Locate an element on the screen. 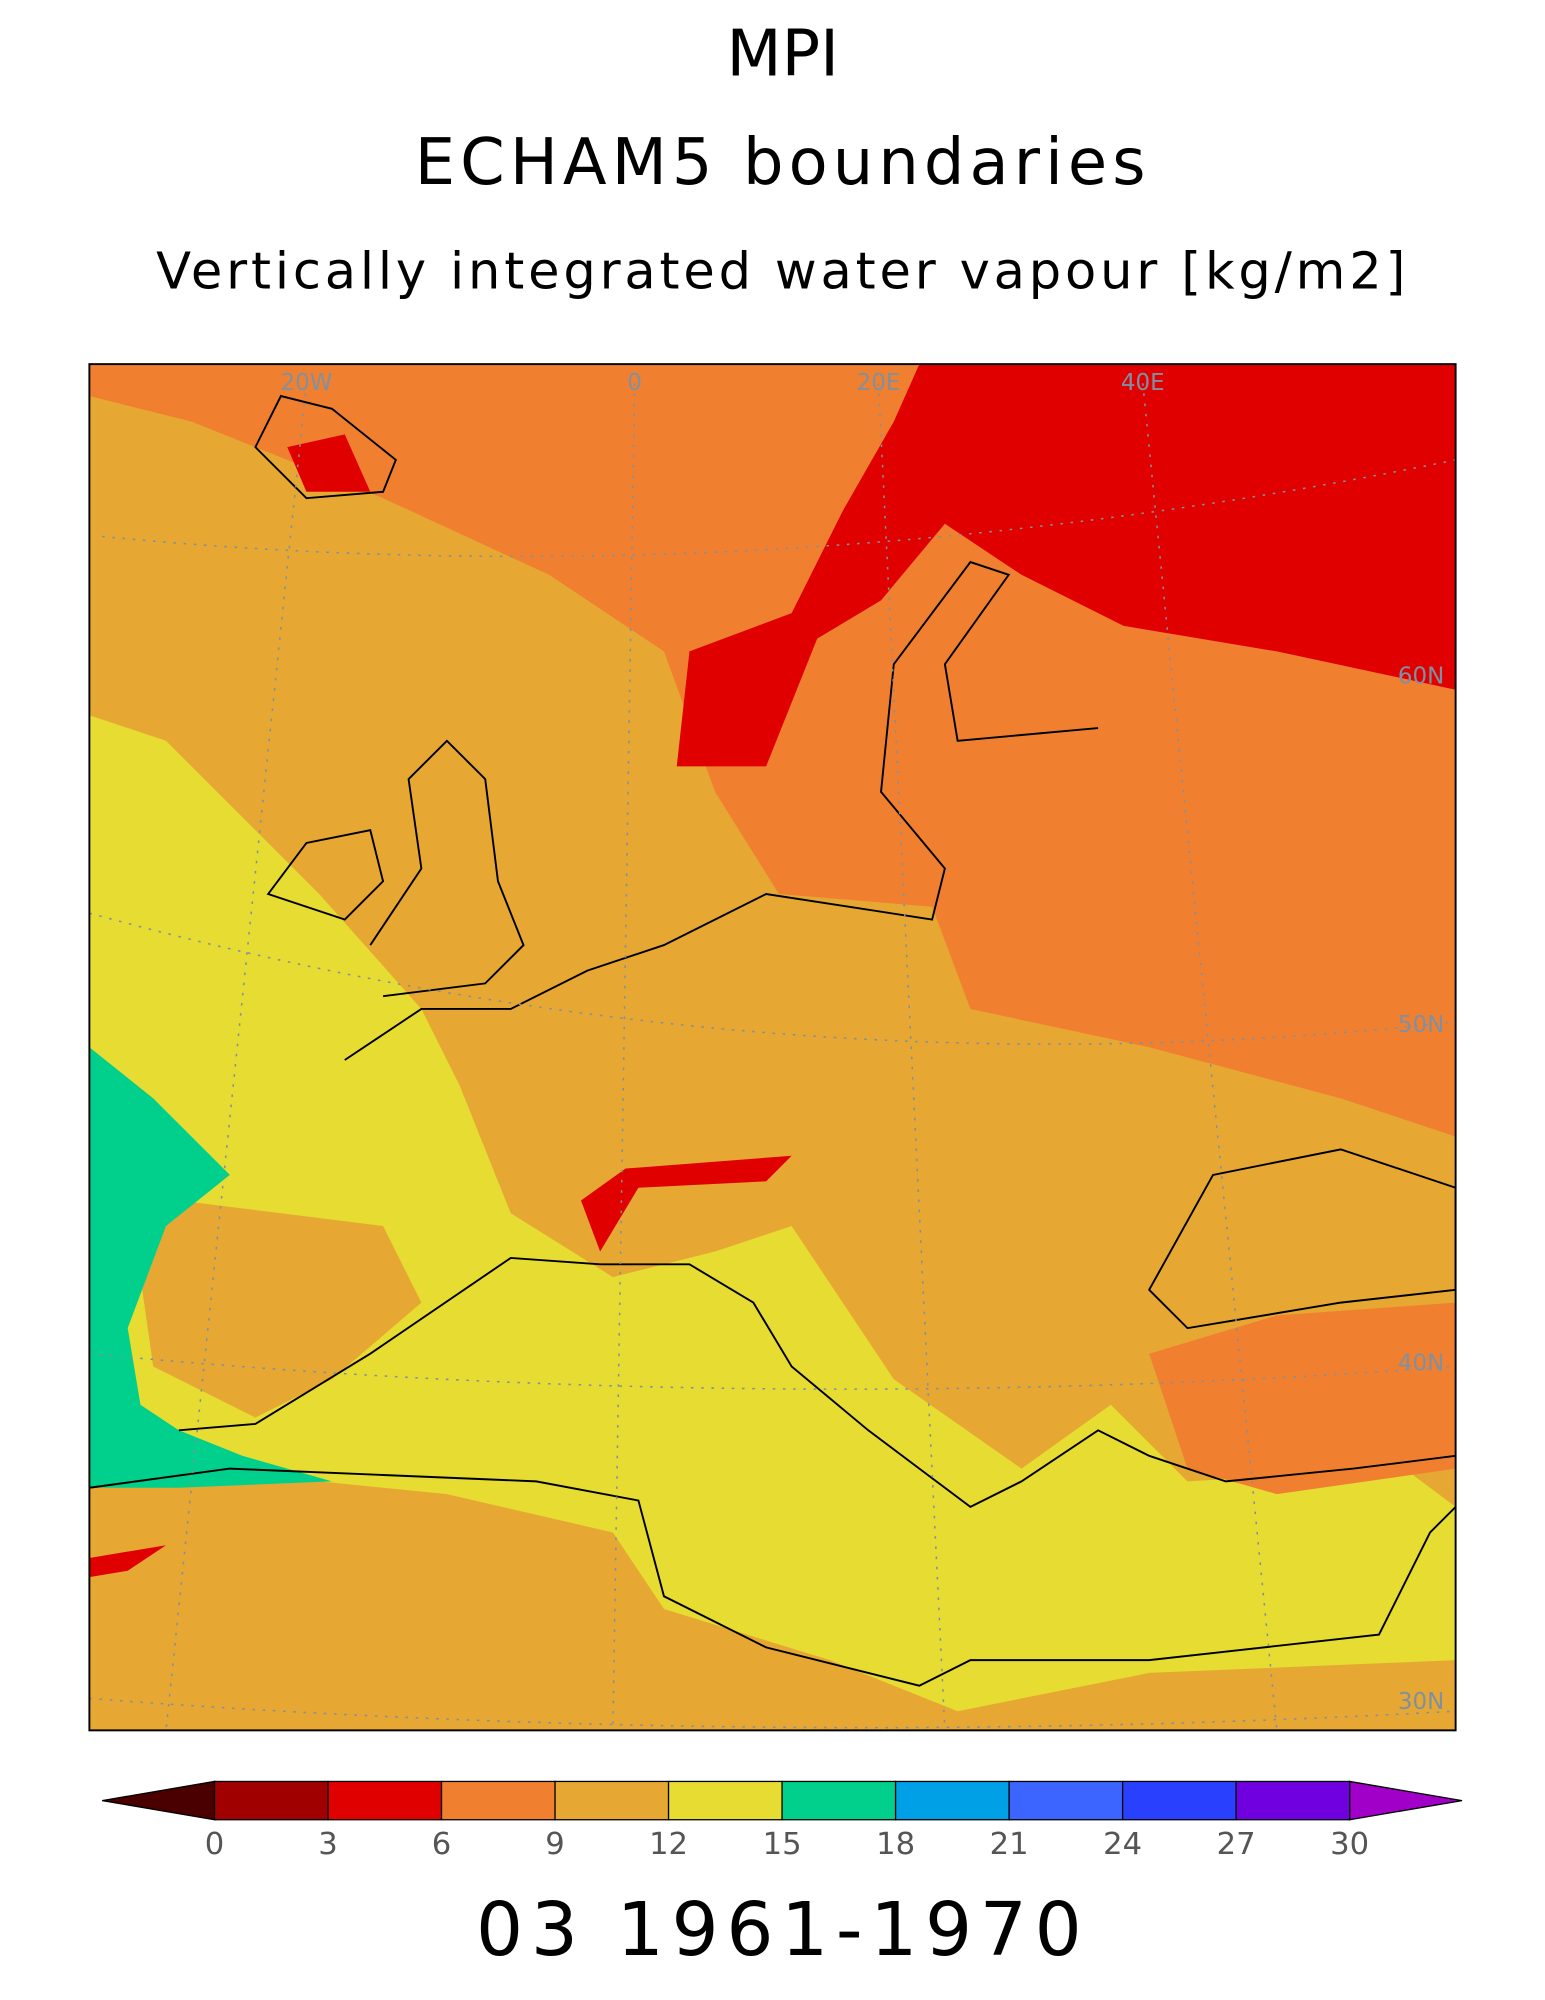  grid-label: 50N is located at coordinates (1421, 1025).